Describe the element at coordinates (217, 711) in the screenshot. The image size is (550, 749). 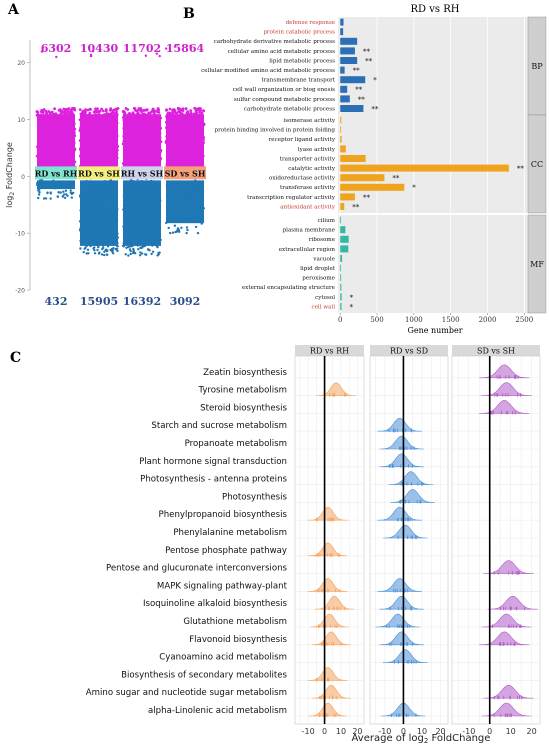
I see `ridge-pathway-label: alpha-Linolenic acid metabolism` at that location.